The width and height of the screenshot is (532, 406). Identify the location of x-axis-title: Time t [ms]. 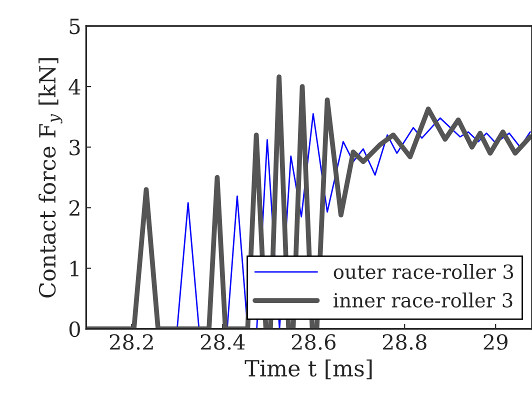
(308, 369).